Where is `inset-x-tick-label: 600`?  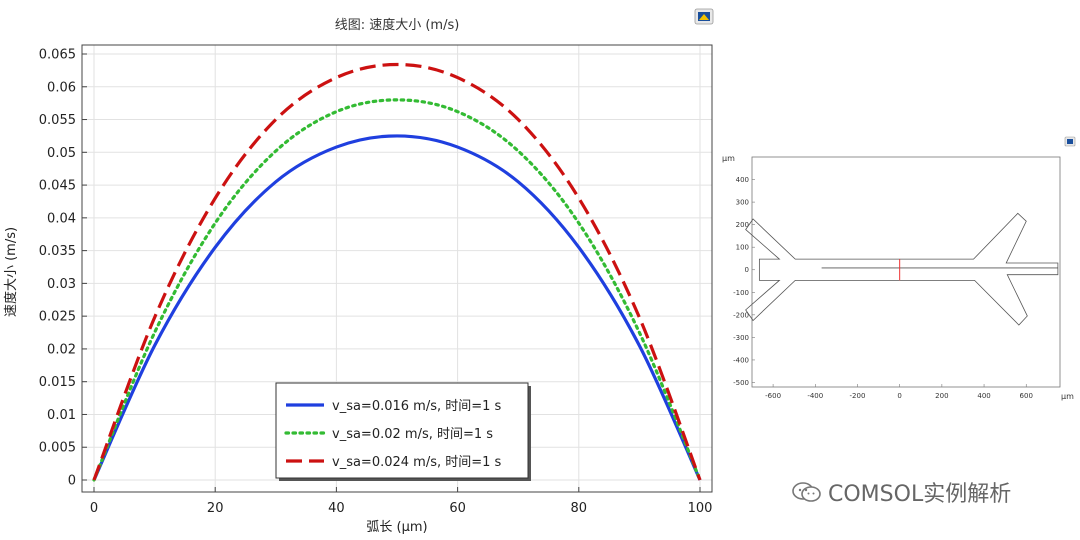
inset-x-tick-label: 600 is located at coordinates (1026, 396).